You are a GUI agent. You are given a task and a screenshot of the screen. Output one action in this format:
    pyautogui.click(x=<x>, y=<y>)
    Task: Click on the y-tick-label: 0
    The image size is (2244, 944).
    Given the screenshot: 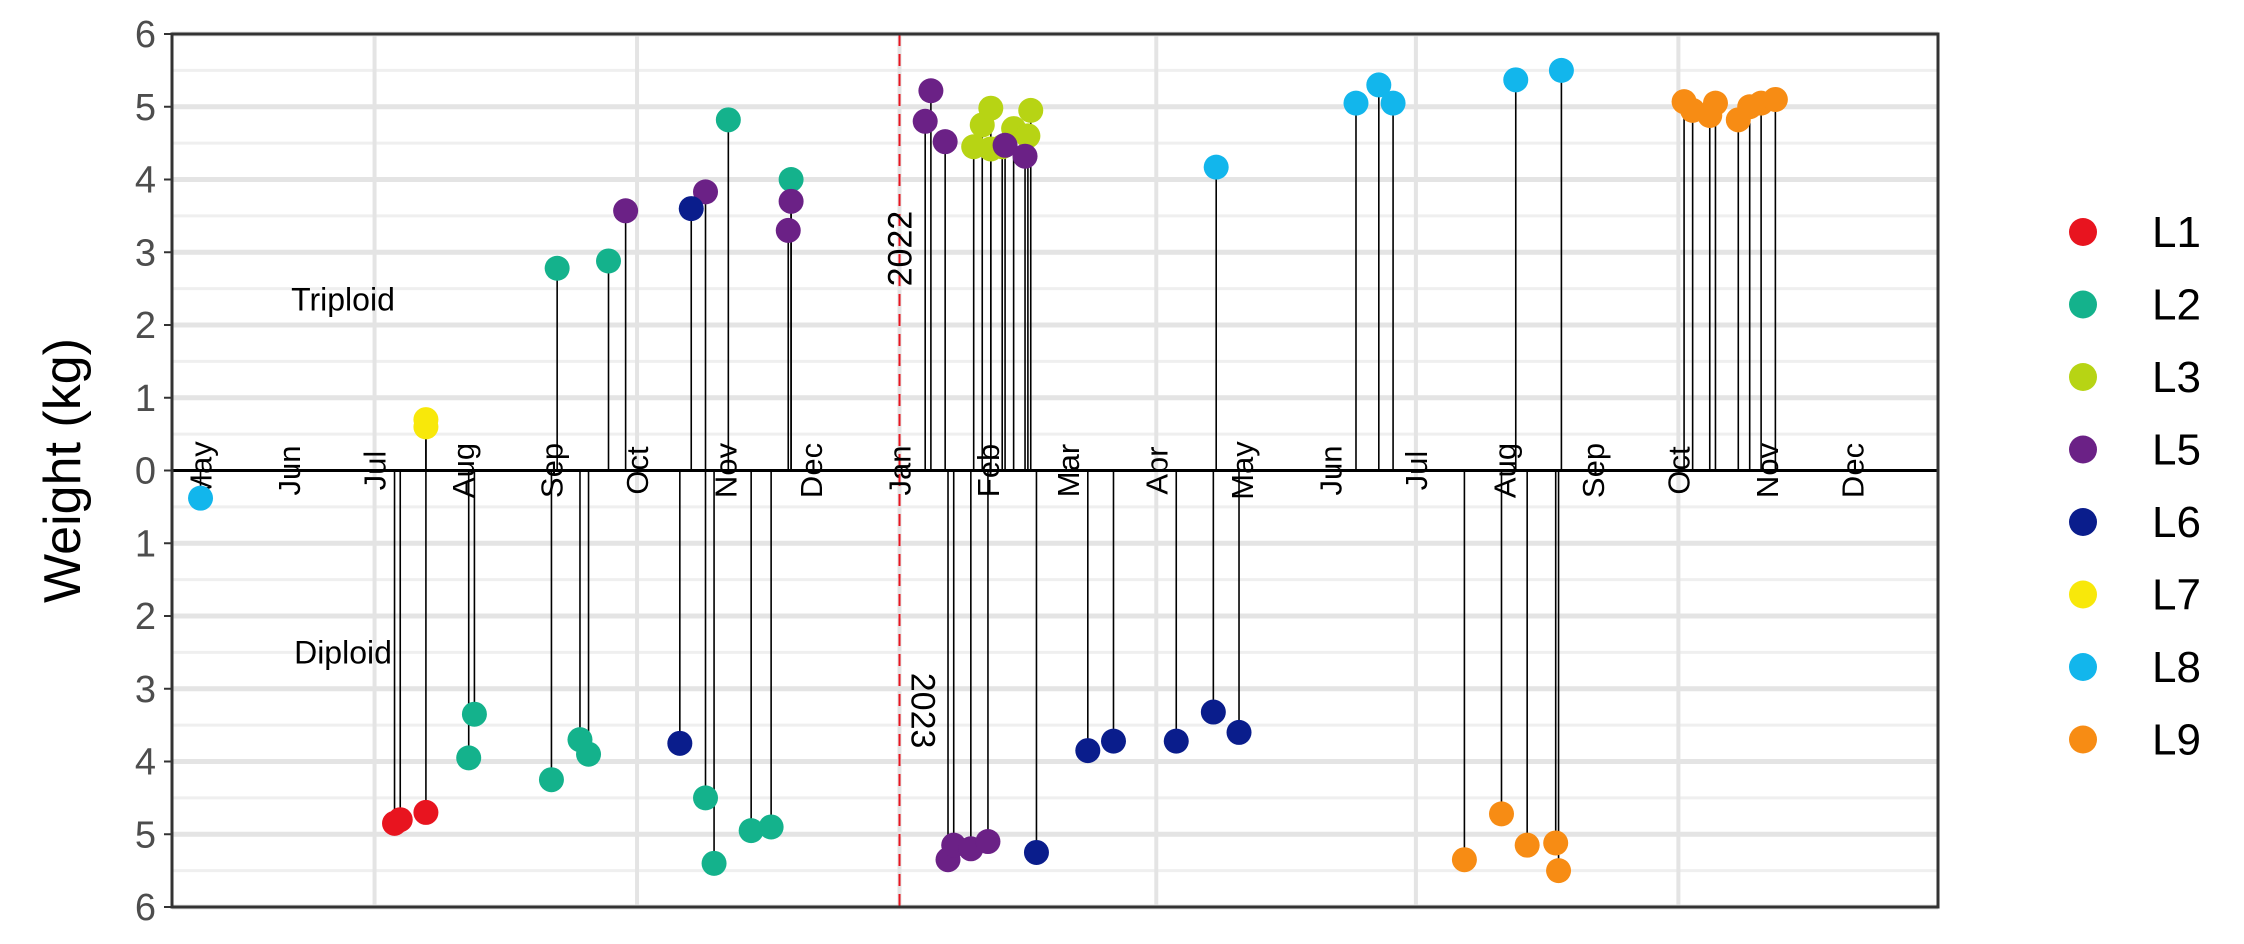 What is the action you would take?
    pyautogui.click(x=145, y=472)
    